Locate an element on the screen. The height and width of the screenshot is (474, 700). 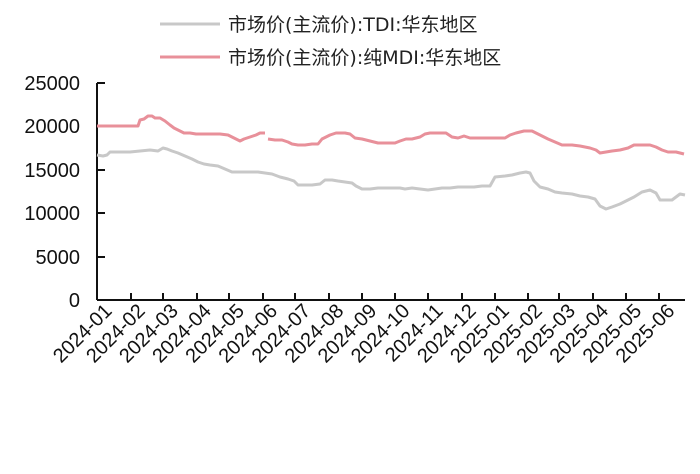
legend-item-tdi: 市场价(主流价):TDI:华东地区 is located at coordinates (318, 25).